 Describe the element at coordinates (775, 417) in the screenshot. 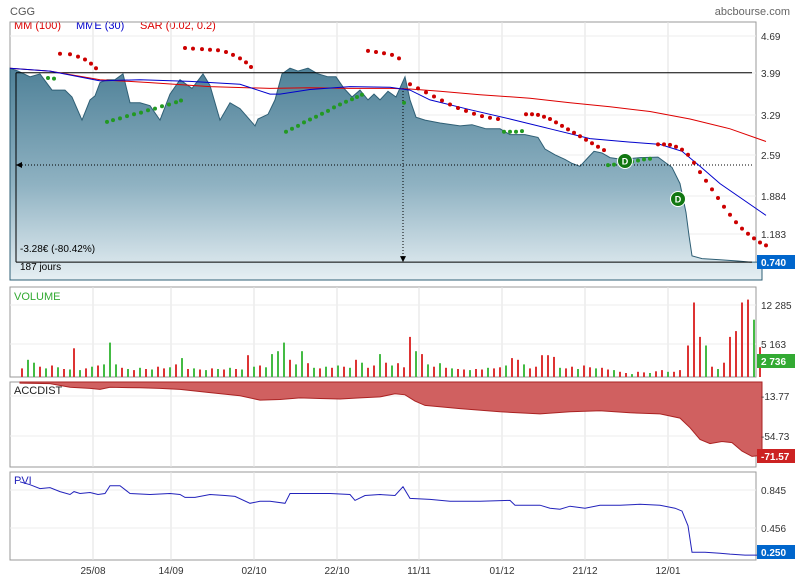

I see `accdist-y-ticks: -13.77 -54.73` at that location.